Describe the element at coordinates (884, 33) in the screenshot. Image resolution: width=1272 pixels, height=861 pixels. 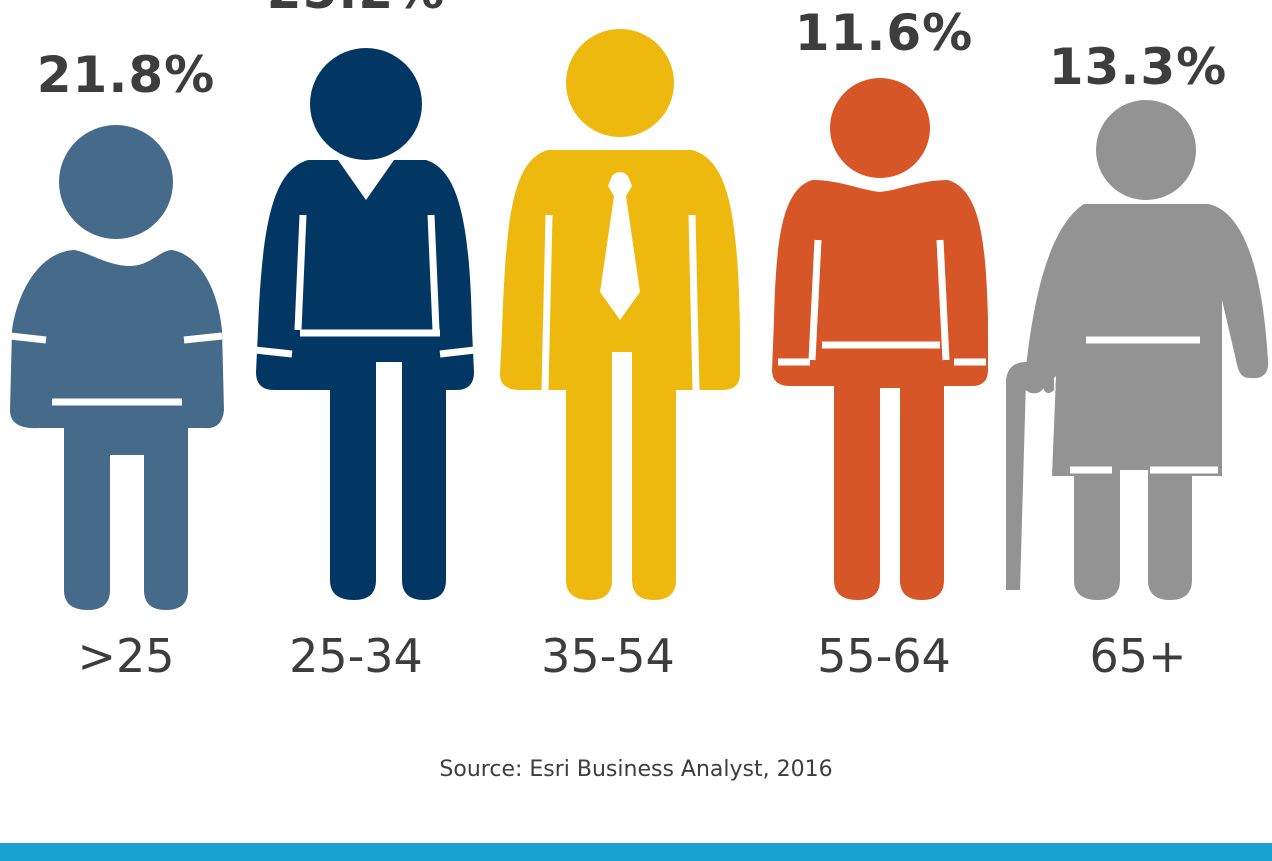
I see `value-label: 11.6%` at that location.